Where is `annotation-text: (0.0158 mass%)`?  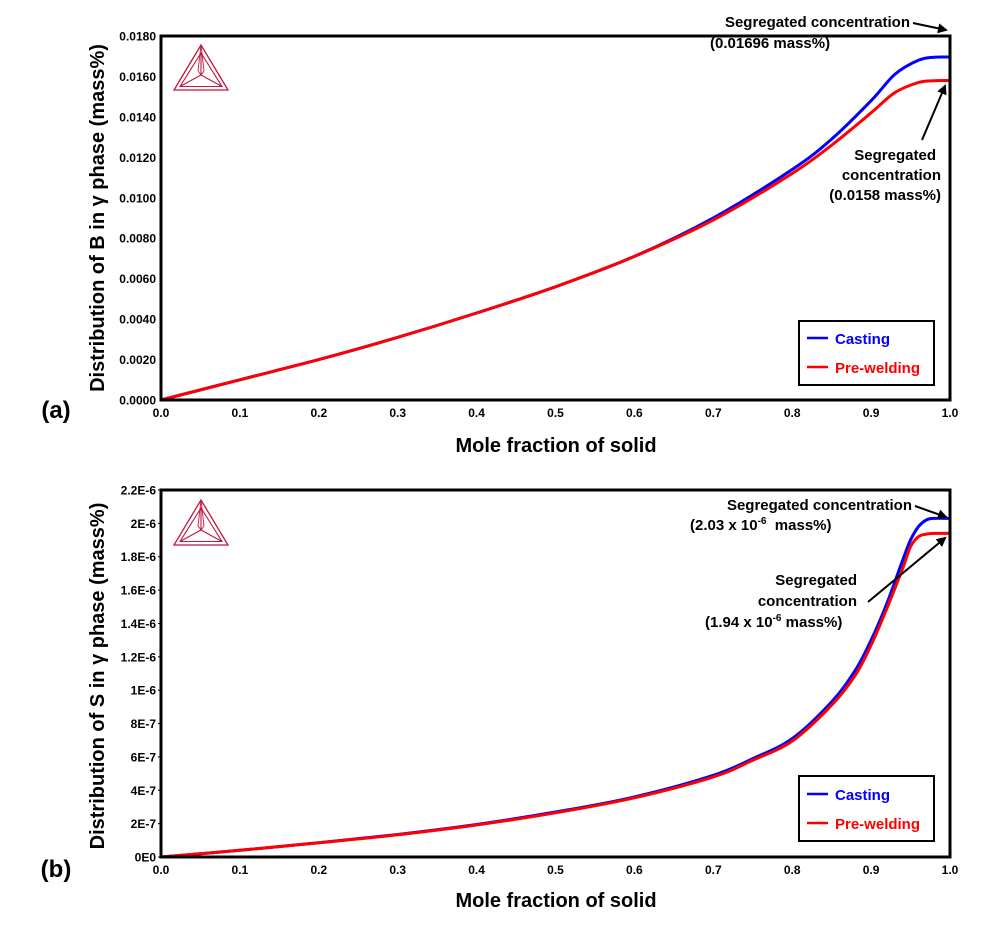 annotation-text: (0.0158 mass%) is located at coordinates (885, 195).